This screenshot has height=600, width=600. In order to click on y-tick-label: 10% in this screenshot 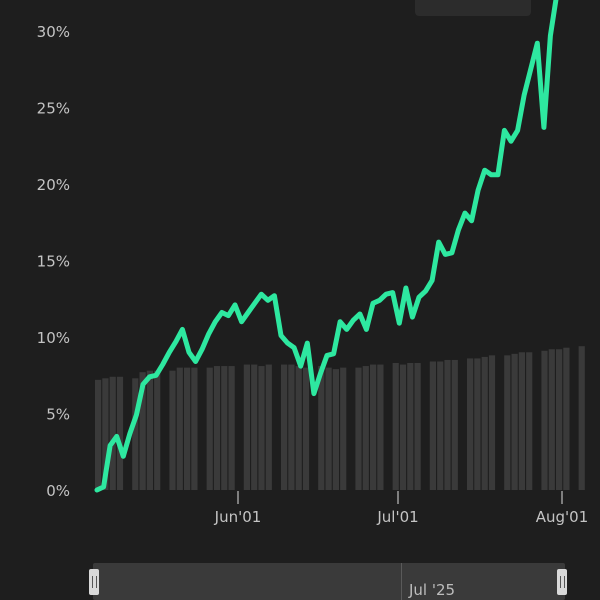, I will do `click(53, 338)`.